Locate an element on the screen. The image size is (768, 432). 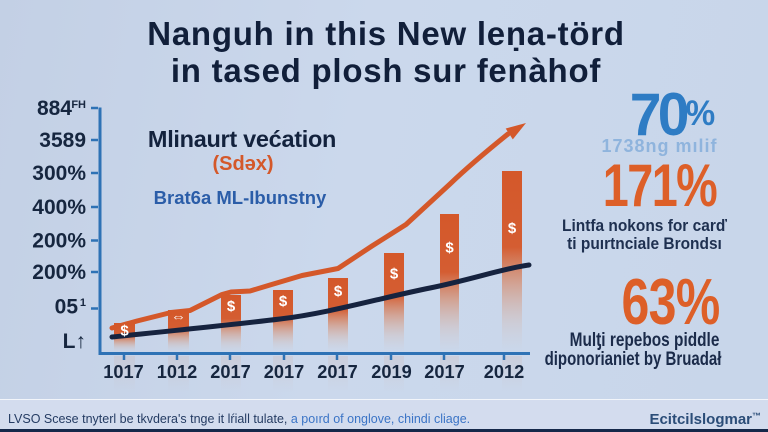
svg-text: 1 is located at coordinates (83, 303).